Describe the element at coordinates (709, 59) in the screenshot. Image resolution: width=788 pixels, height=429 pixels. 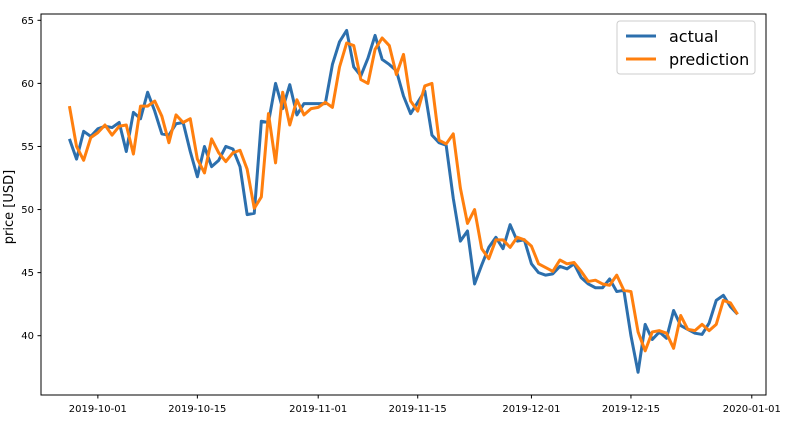
I see `legend-label-prediction: prediction` at that location.